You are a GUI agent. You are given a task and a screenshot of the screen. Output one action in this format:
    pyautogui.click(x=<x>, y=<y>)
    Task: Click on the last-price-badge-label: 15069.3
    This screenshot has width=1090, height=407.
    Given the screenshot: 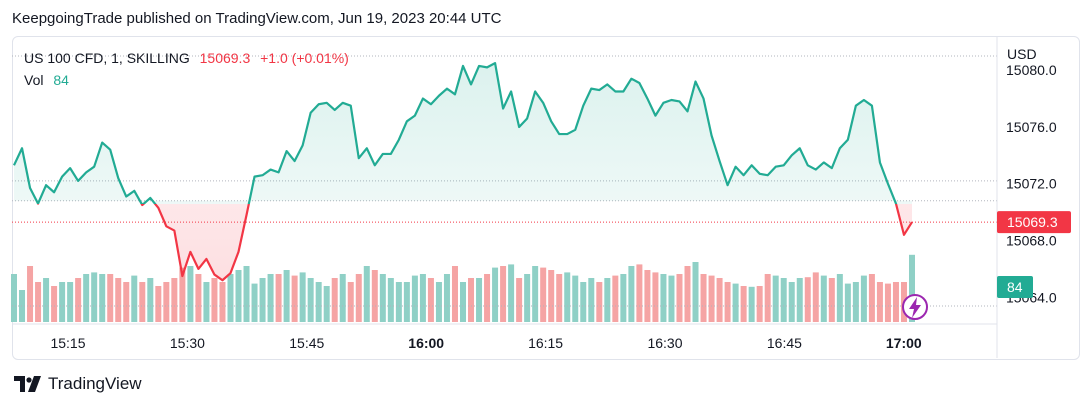 What is the action you would take?
    pyautogui.click(x=1032, y=222)
    